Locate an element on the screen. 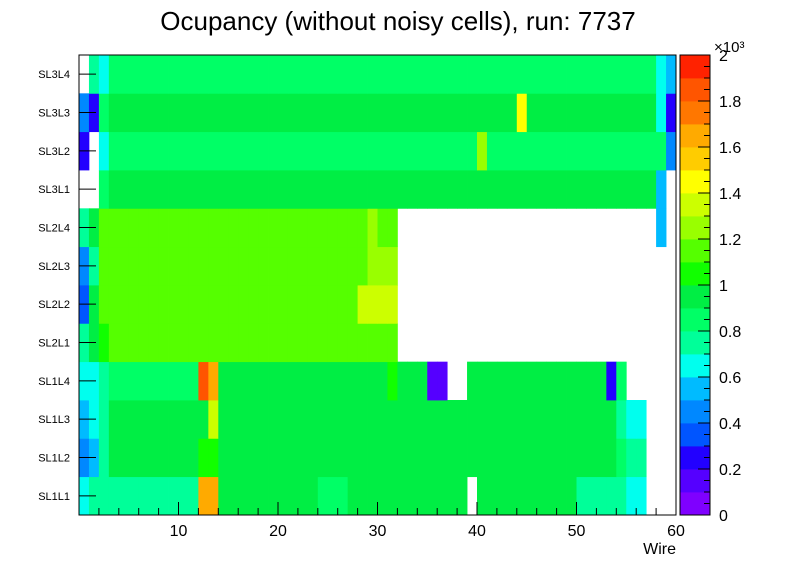 This screenshot has width=796, height=572. colorbar-tick-label: 2 is located at coordinates (723, 56).